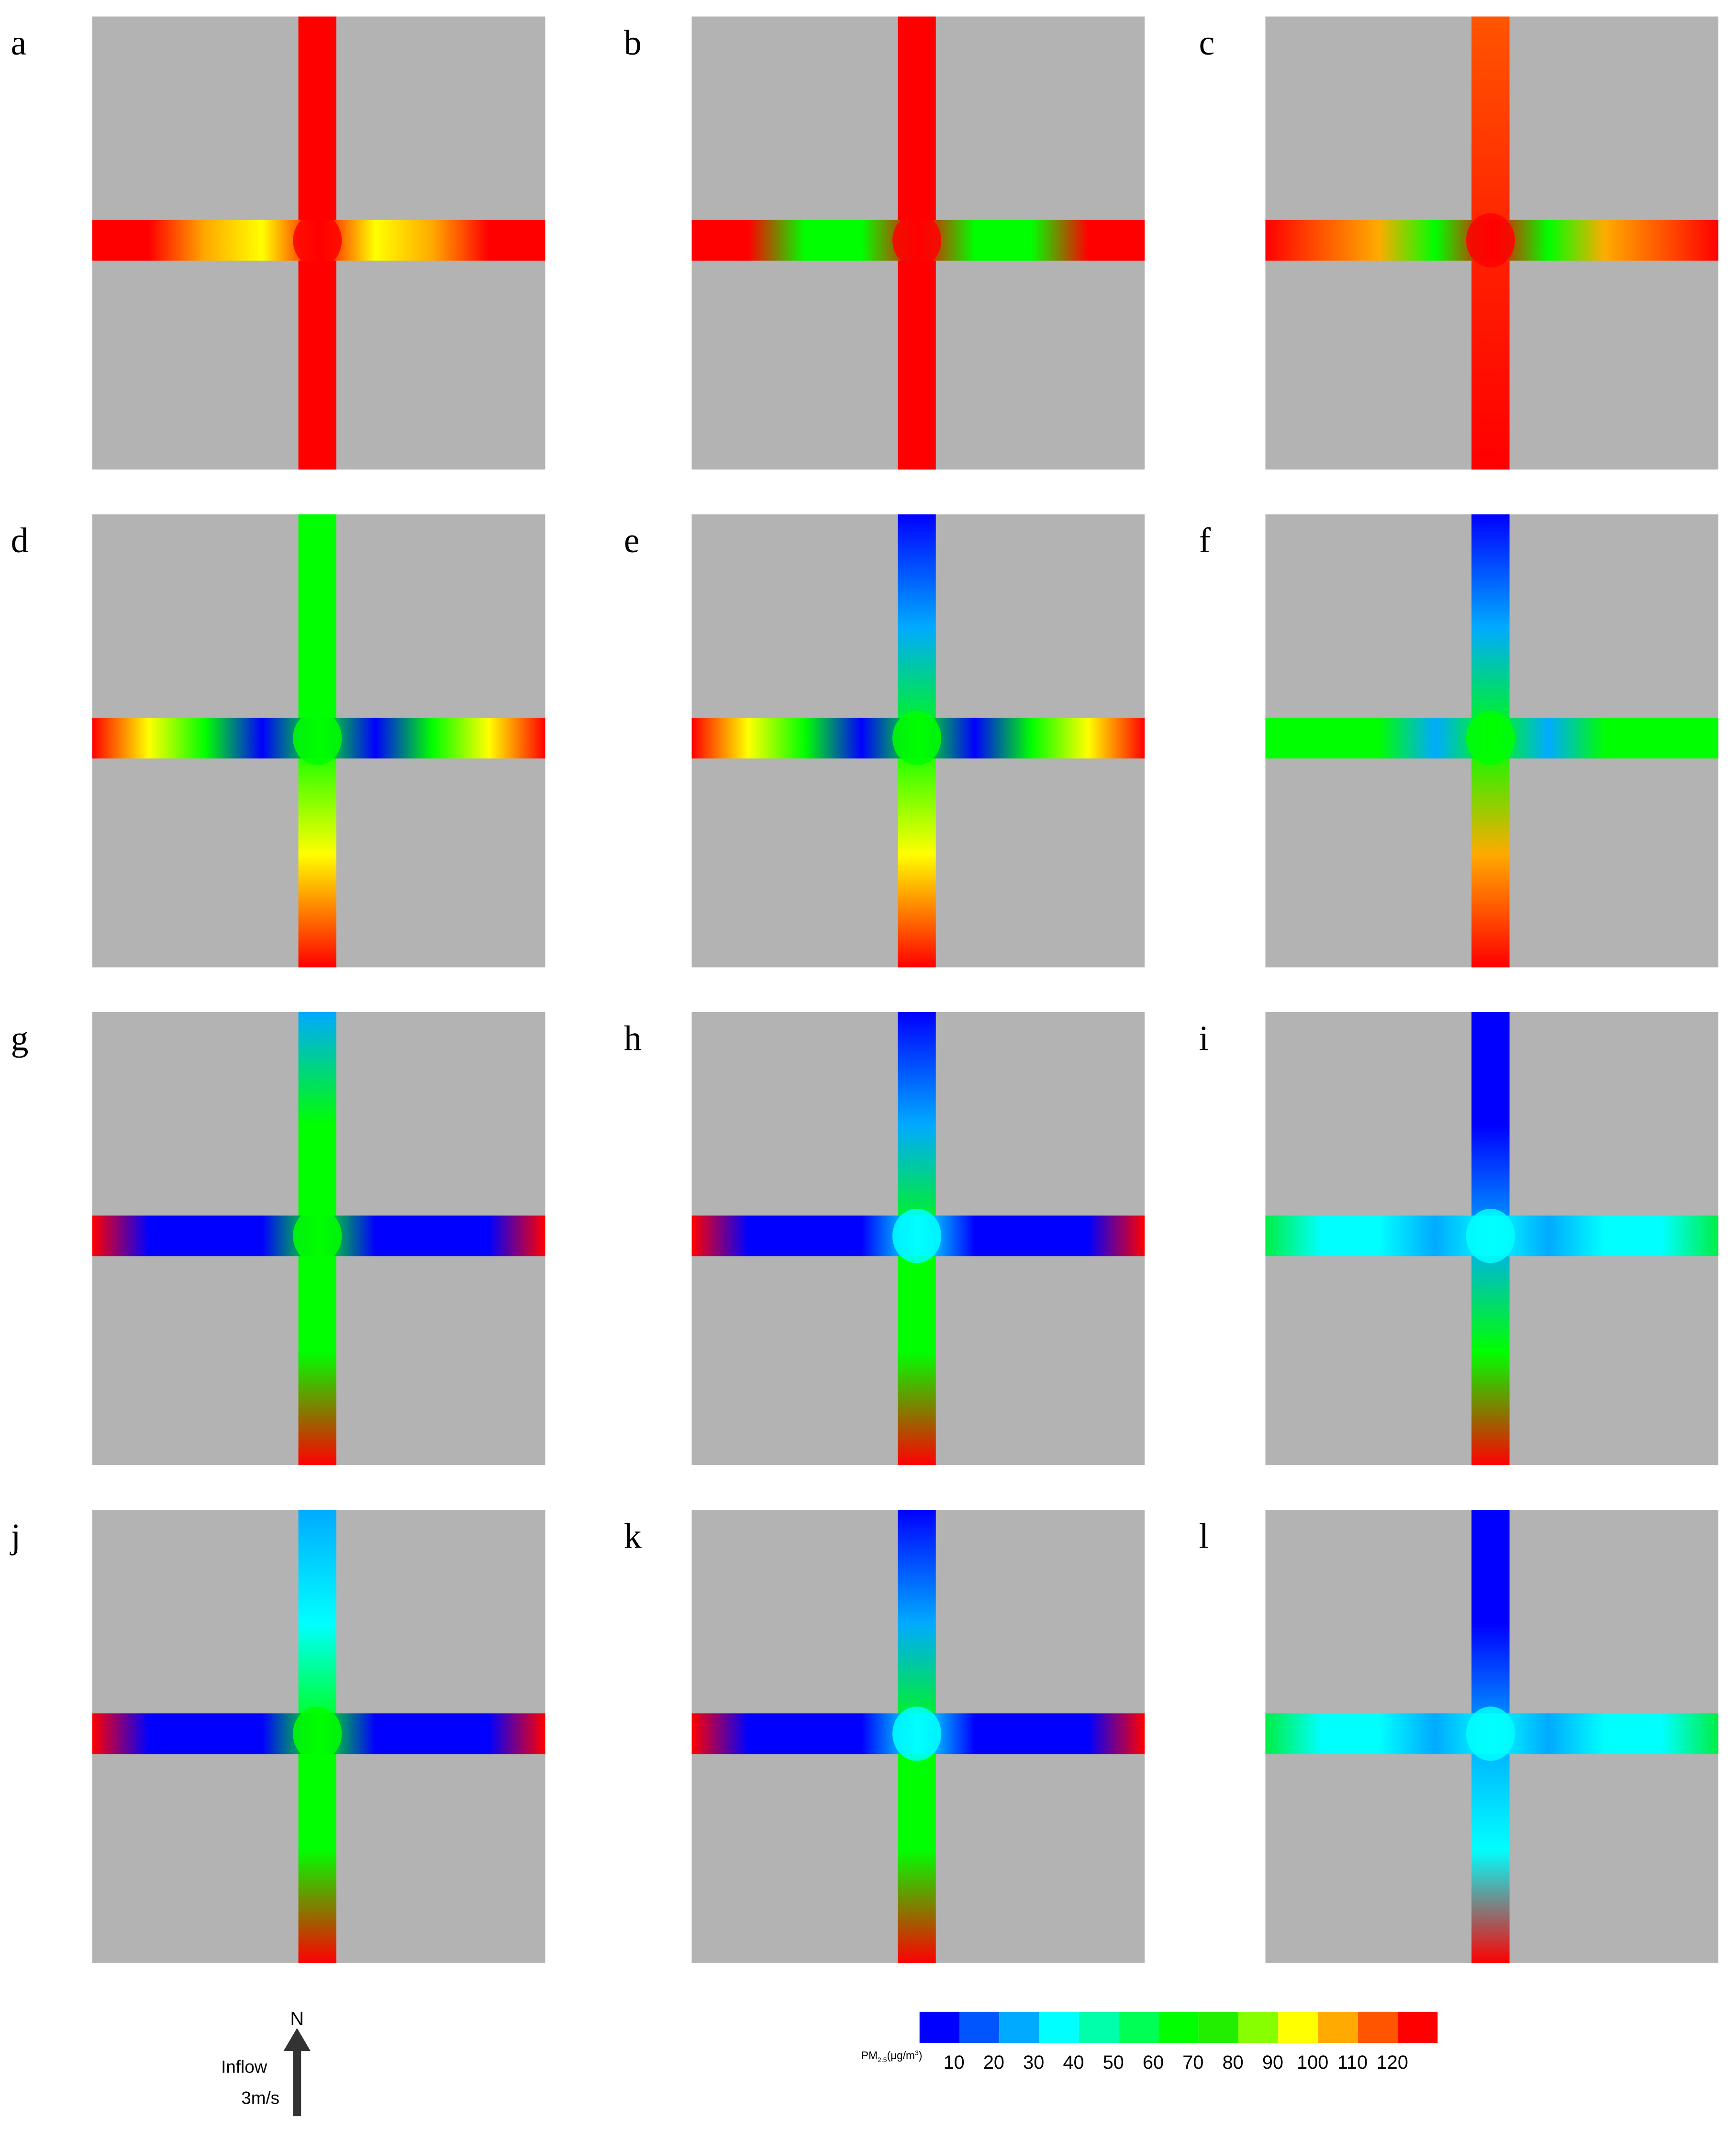 This screenshot has width=1736, height=2130. What do you see at coordinates (884, 243) in the screenshot?
I see `panel: b` at bounding box center [884, 243].